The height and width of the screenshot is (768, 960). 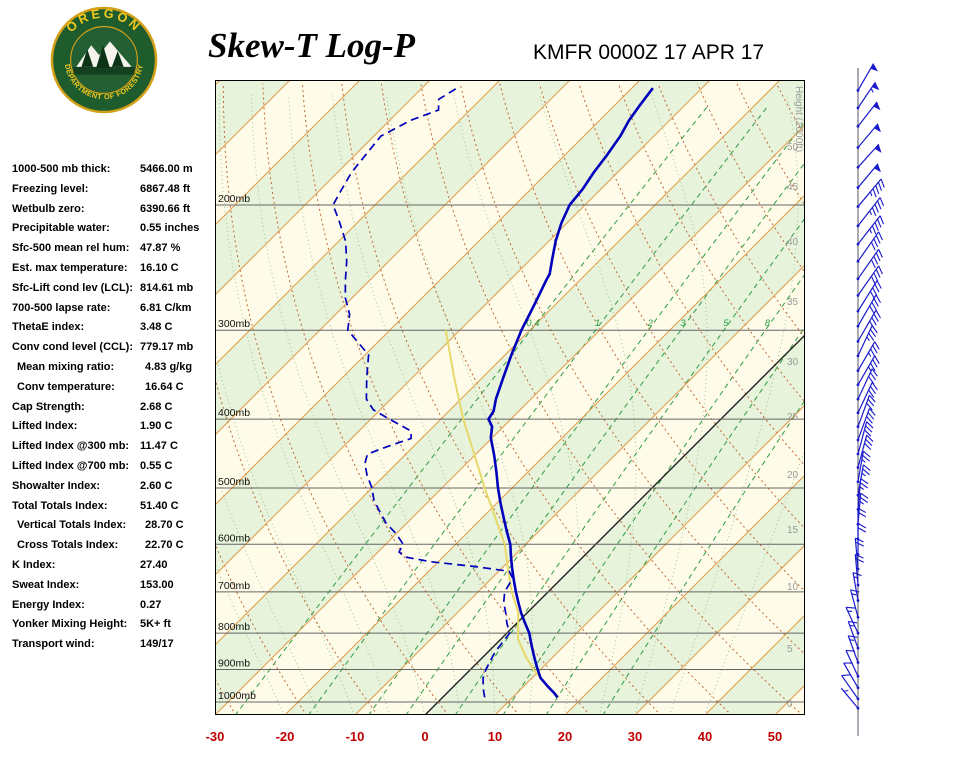 What do you see at coordinates (165, 188) in the screenshot?
I see `stat-value: 6867.48 ft` at bounding box center [165, 188].